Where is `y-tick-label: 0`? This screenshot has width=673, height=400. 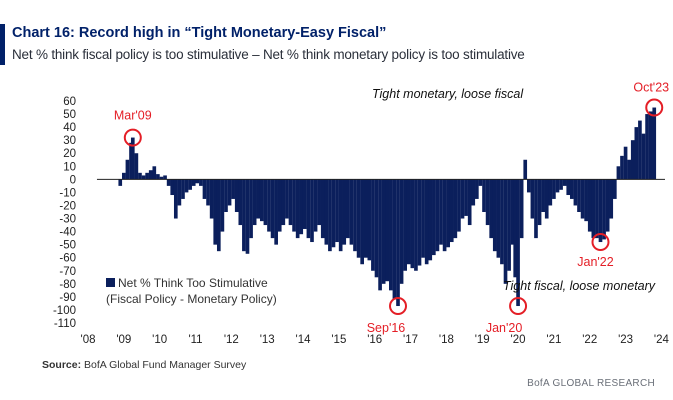 y-tick-label: 0 is located at coordinates (73, 180).